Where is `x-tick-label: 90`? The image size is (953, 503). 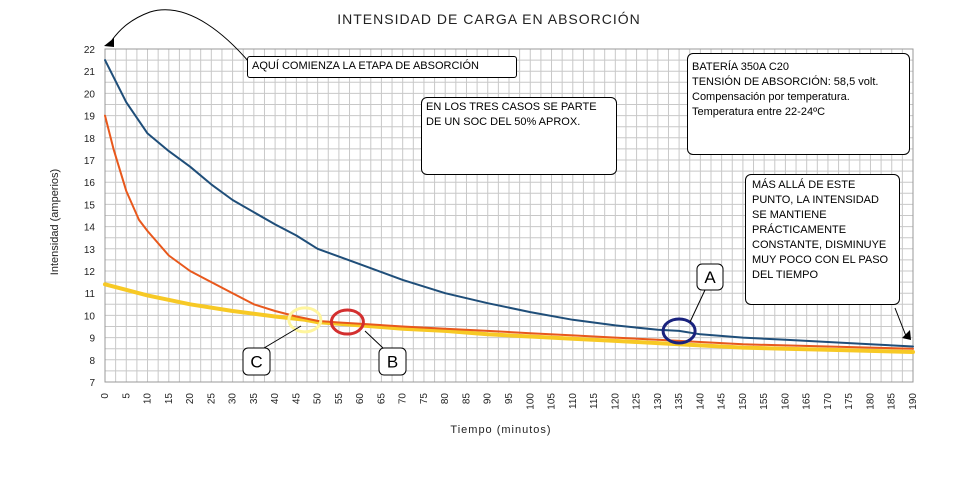 x-tick-label: 90 is located at coordinates (488, 399).